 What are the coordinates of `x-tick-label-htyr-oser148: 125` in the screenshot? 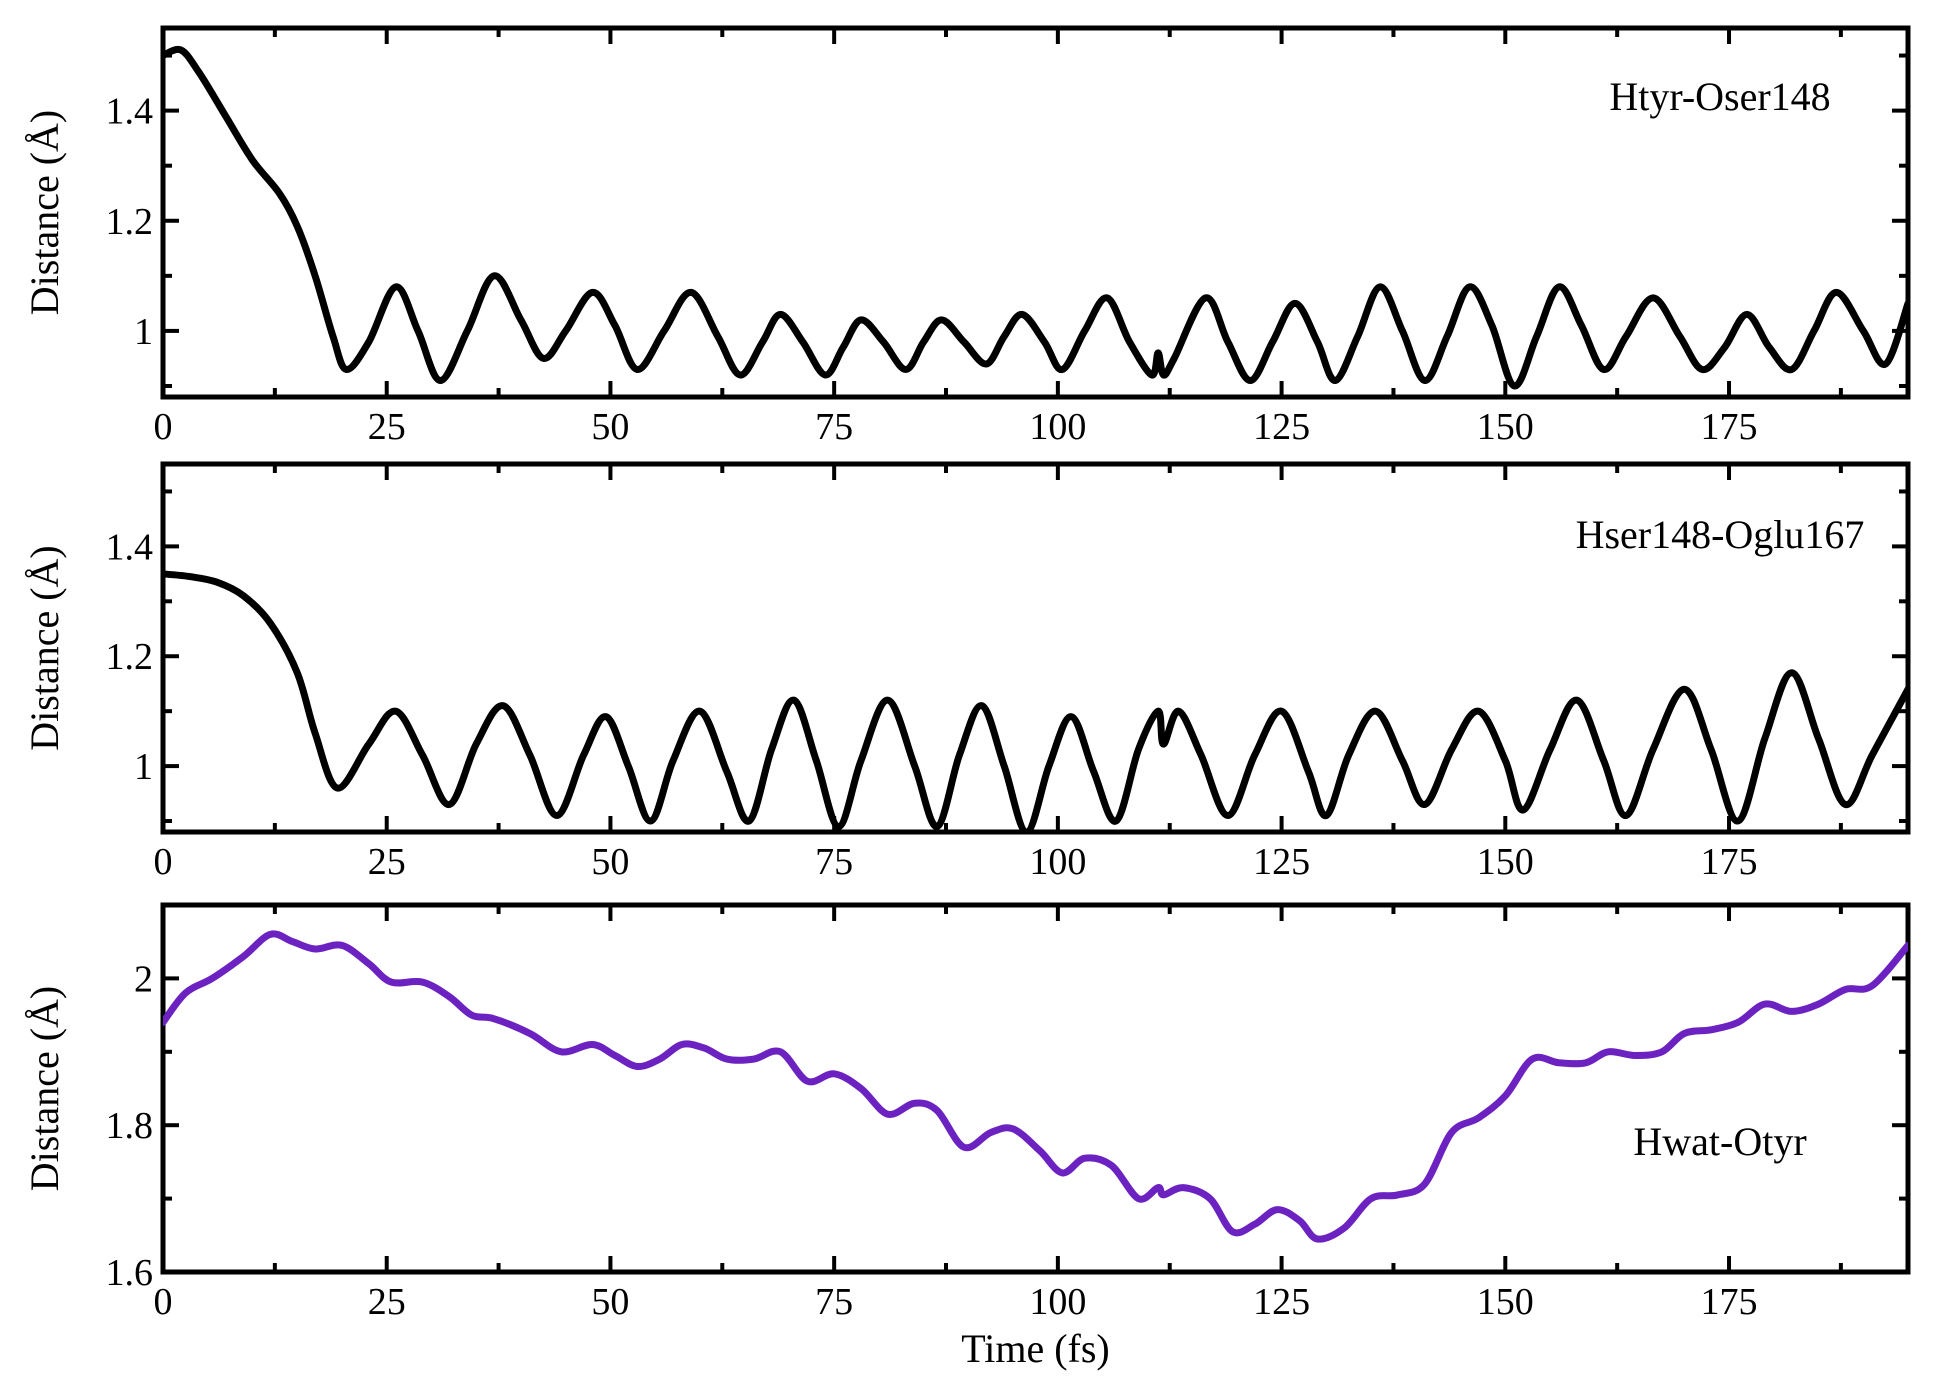 It's located at (1281, 427).